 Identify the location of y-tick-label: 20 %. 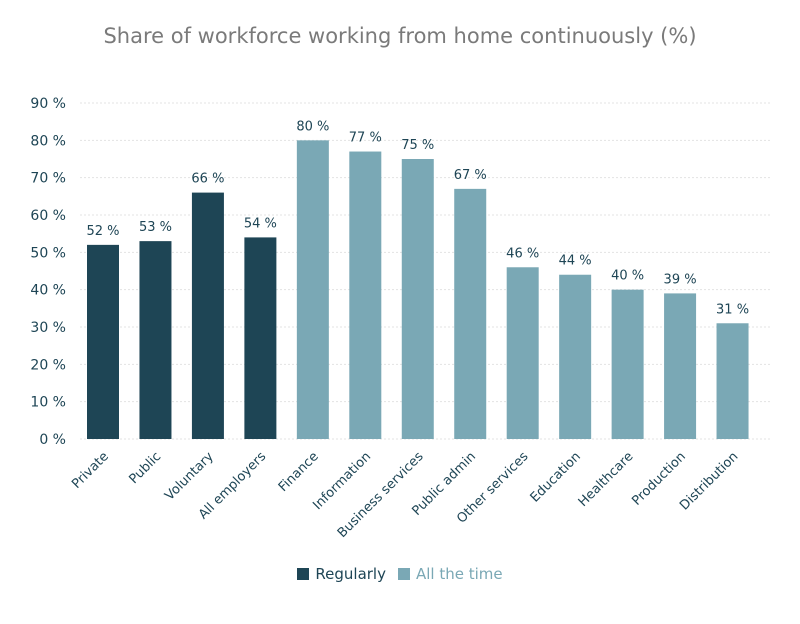
(48, 365).